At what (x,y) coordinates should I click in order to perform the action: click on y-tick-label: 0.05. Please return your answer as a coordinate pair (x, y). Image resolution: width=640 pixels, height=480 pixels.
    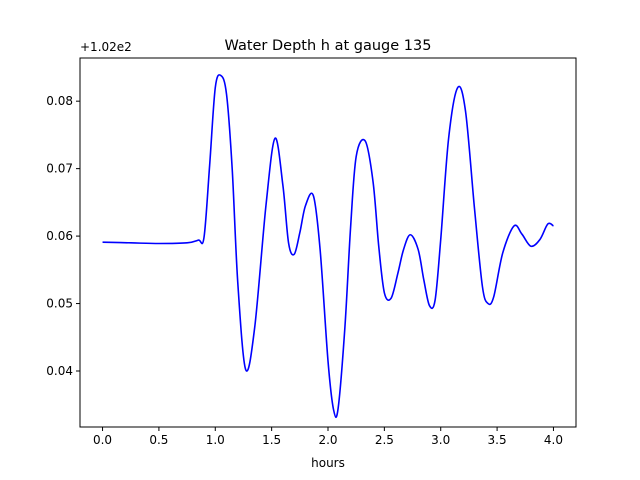
    Looking at the image, I should click on (59, 304).